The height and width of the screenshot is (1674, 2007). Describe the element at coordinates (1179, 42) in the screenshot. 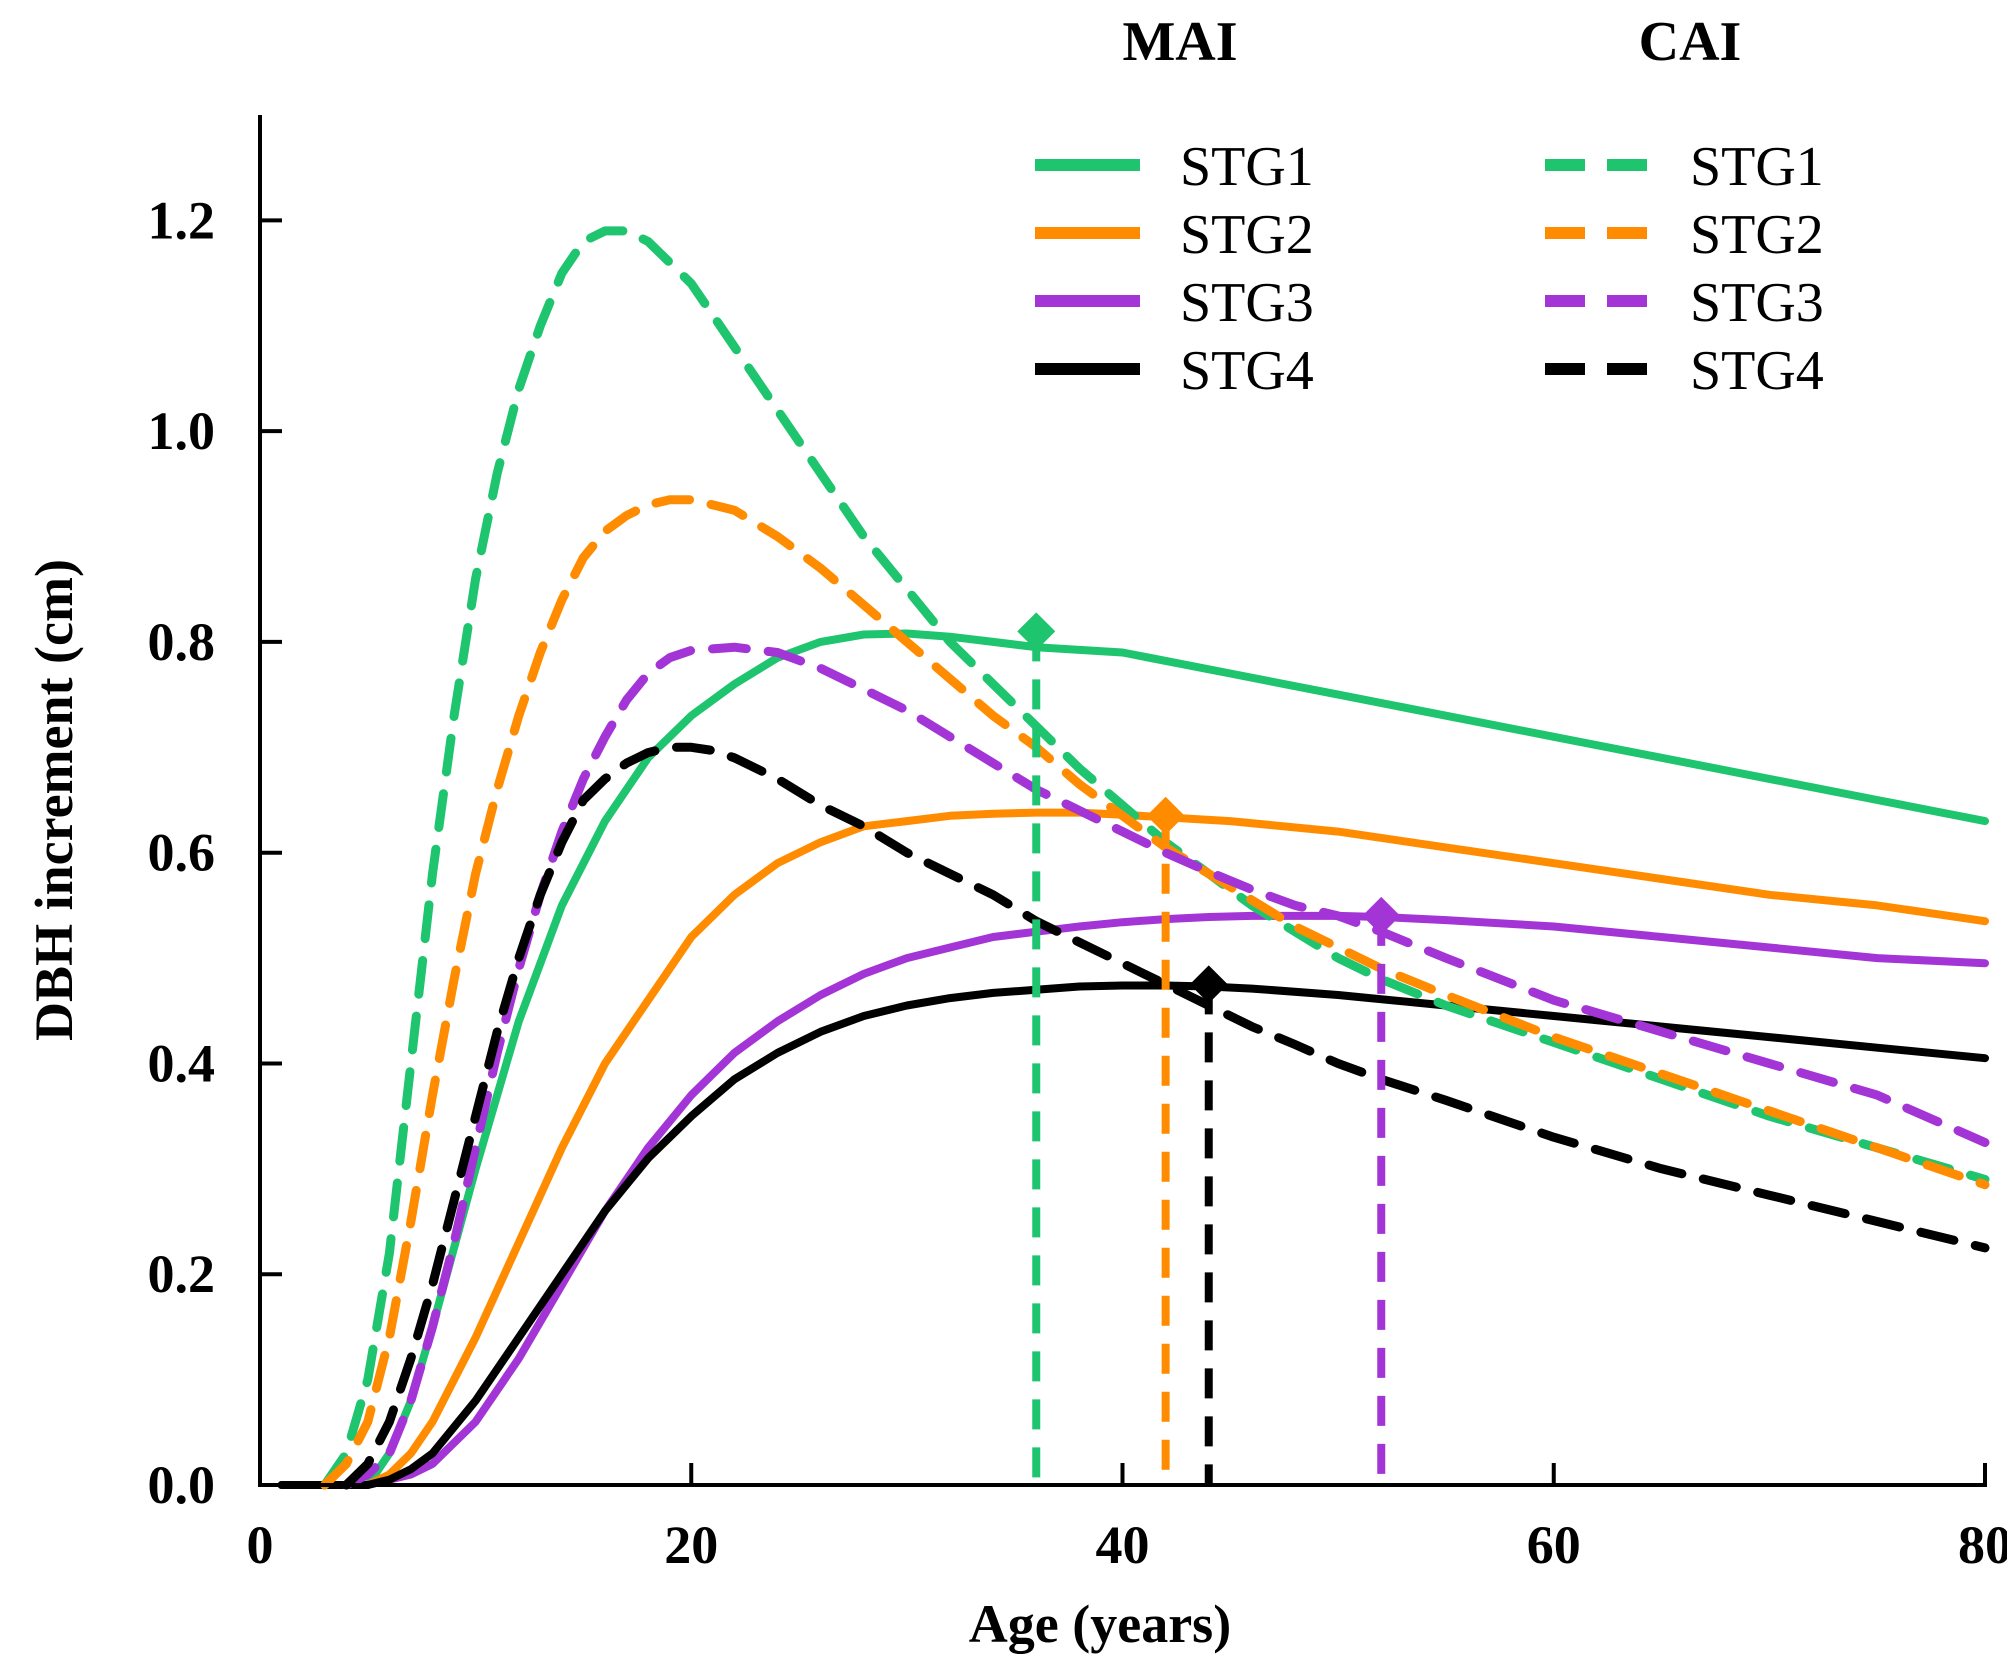

I see `legend-title-mai: MAI` at that location.